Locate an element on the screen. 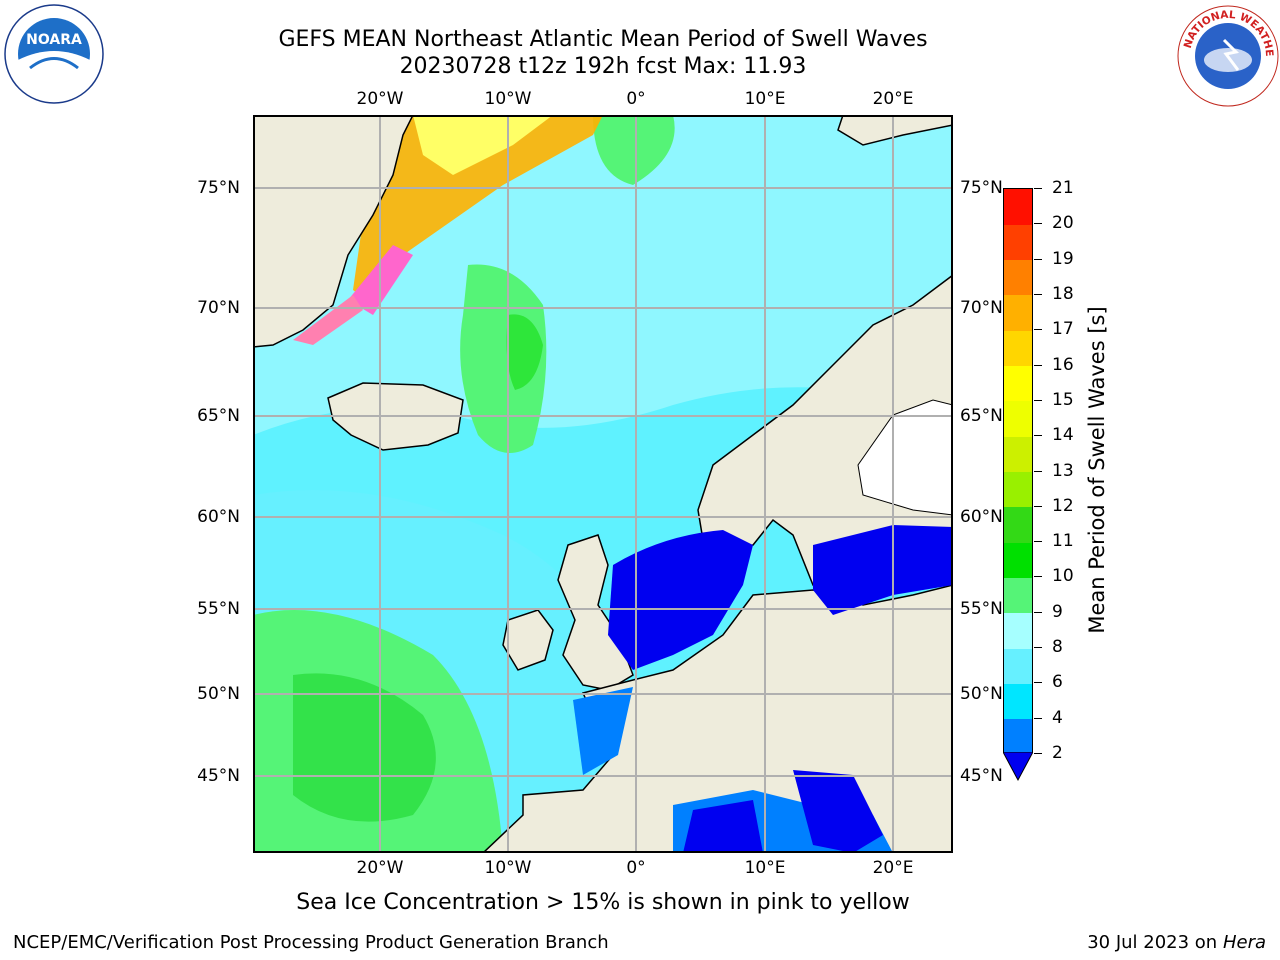 Image resolution: width=1280 pixels, height=960 pixels. colorbar-tick-label: 9 is located at coordinates (1057, 611).